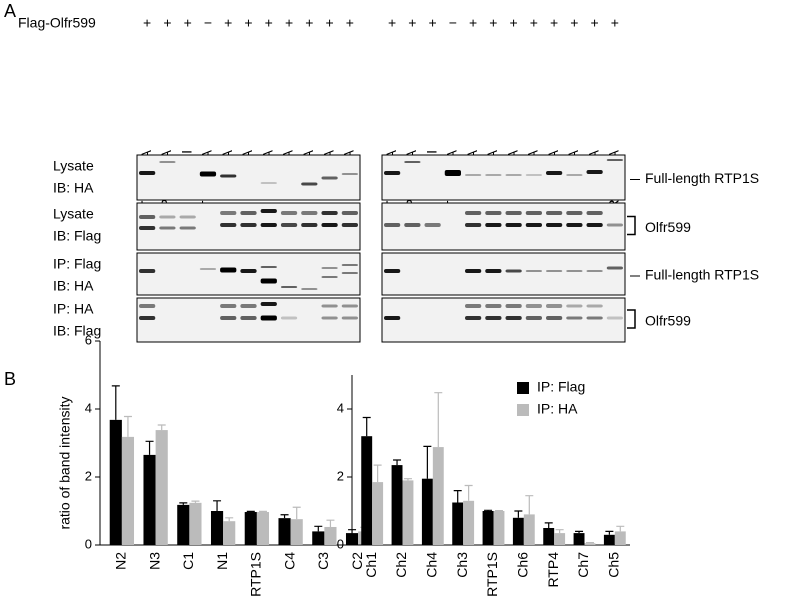 The width and height of the screenshot is (800, 603). Describe the element at coordinates (188, 561) in the screenshot. I see `x-tick-label: C1` at that location.